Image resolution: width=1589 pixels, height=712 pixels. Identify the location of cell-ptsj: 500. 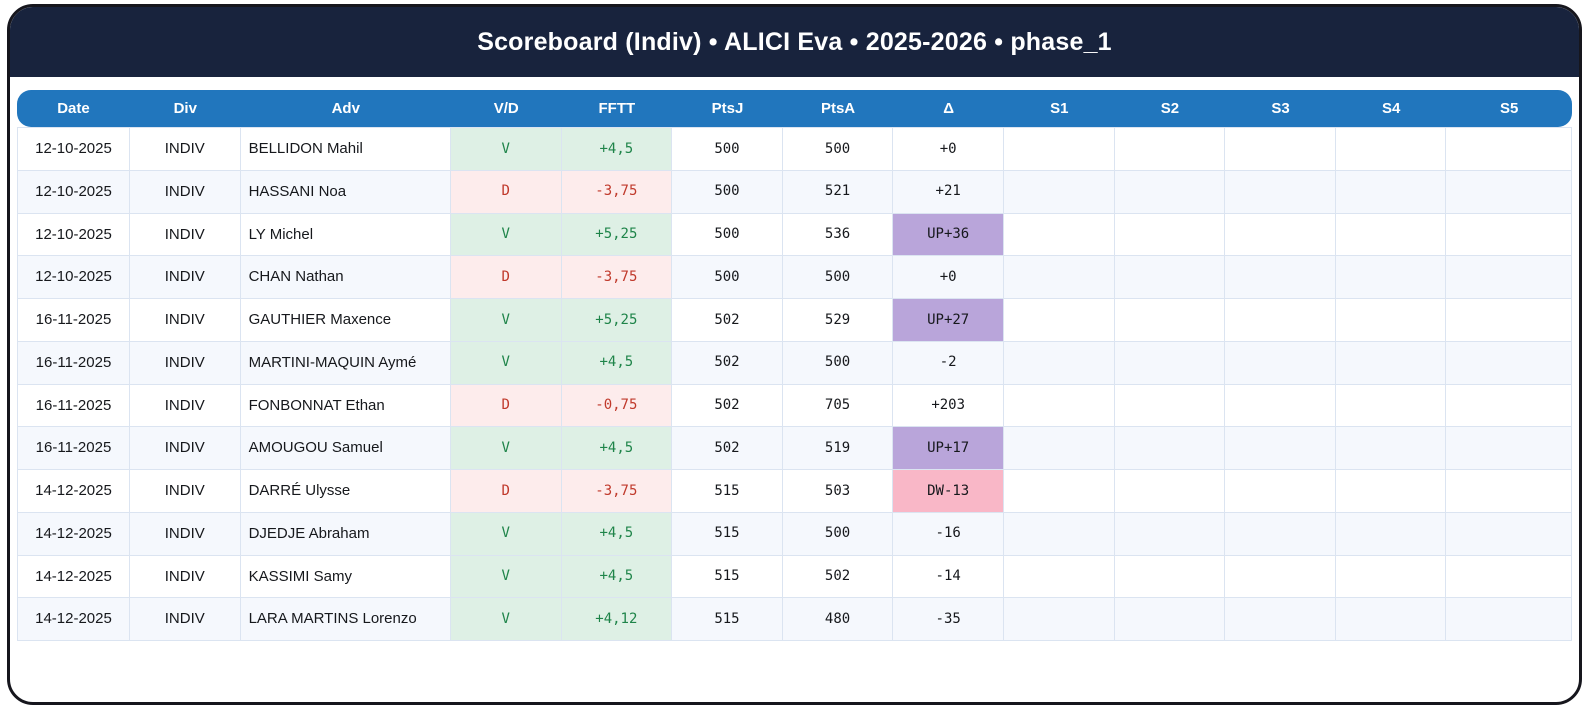
(727, 149).